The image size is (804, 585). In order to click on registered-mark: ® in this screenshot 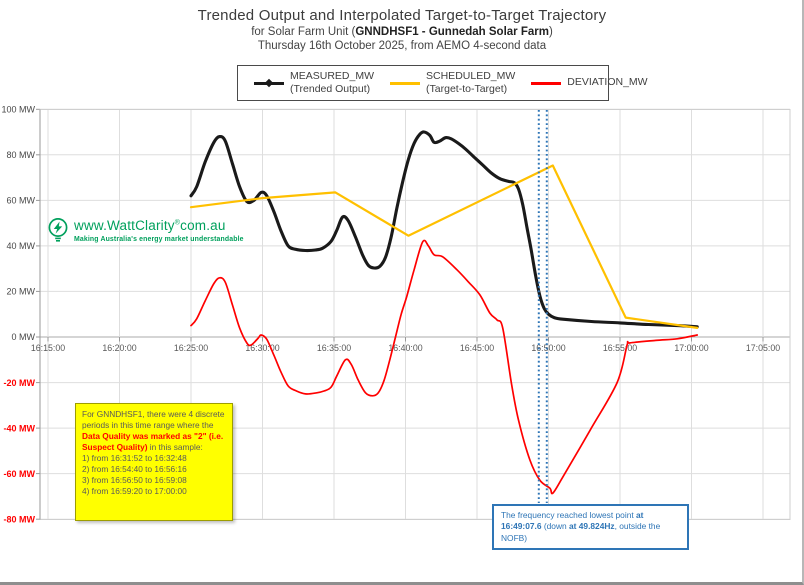, I will do `click(177, 223)`.